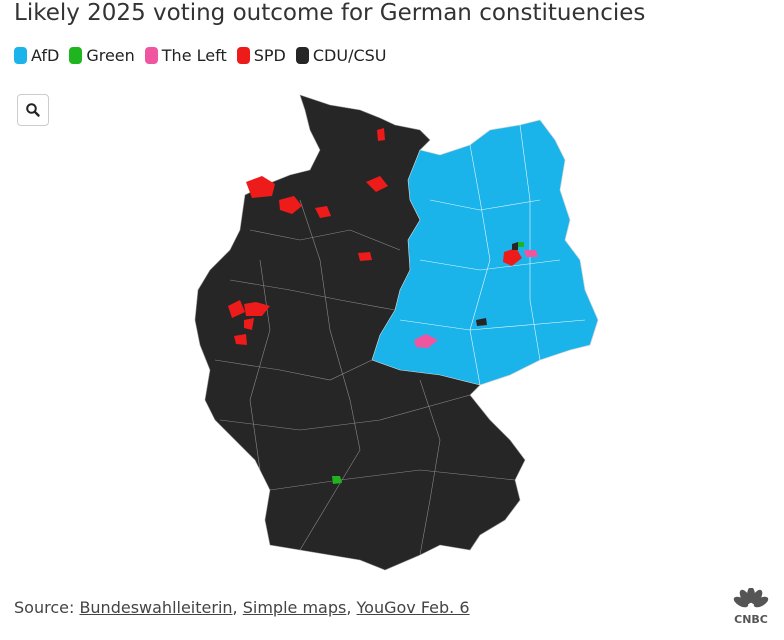 This screenshot has height=640, width=784. I want to click on legend-item: AfD, so click(36, 55).